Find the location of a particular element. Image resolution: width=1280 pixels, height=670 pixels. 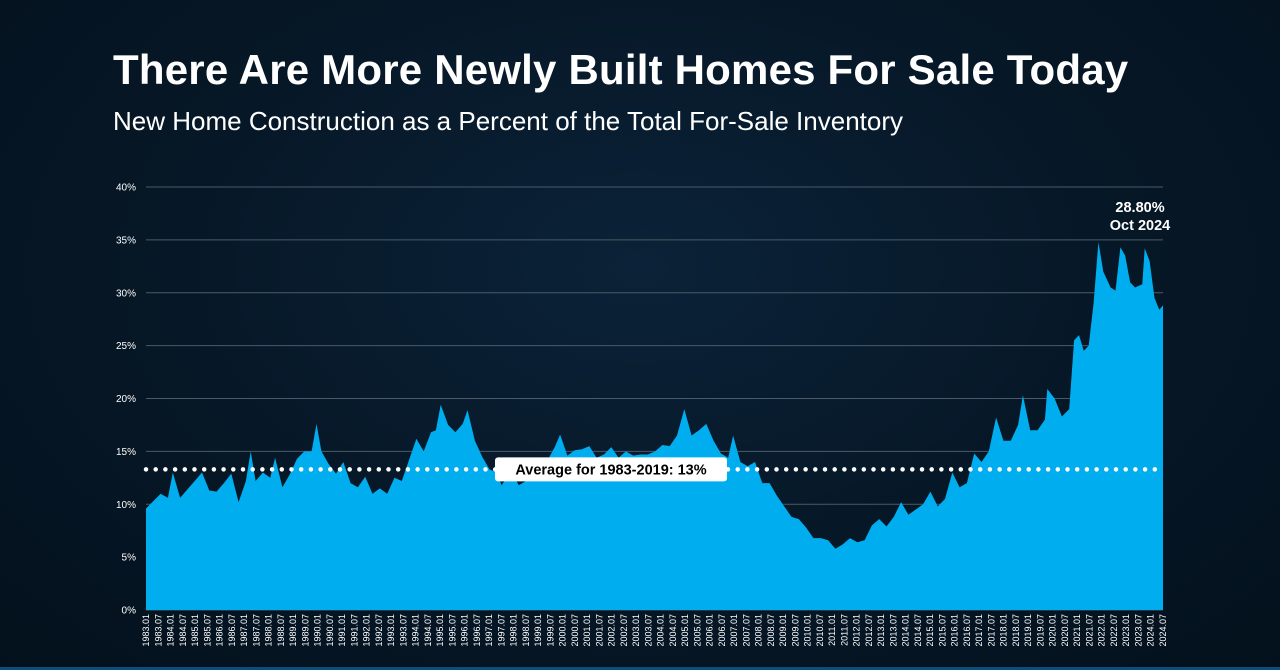

x-tick-label: 2017.01 is located at coordinates (979, 630).